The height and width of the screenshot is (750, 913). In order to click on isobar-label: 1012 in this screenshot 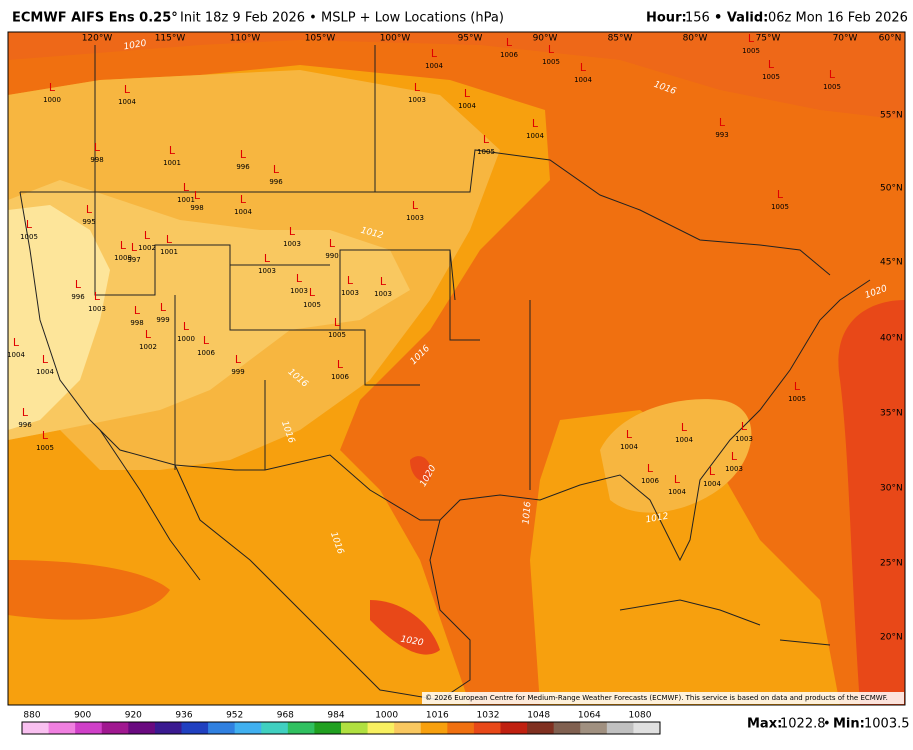, I will do `click(657, 519)`.